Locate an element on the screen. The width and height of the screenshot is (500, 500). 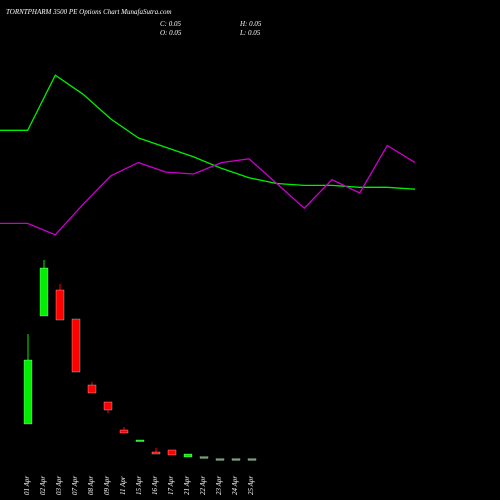
x-tick-label: 17 Apr is located at coordinates (171, 485).